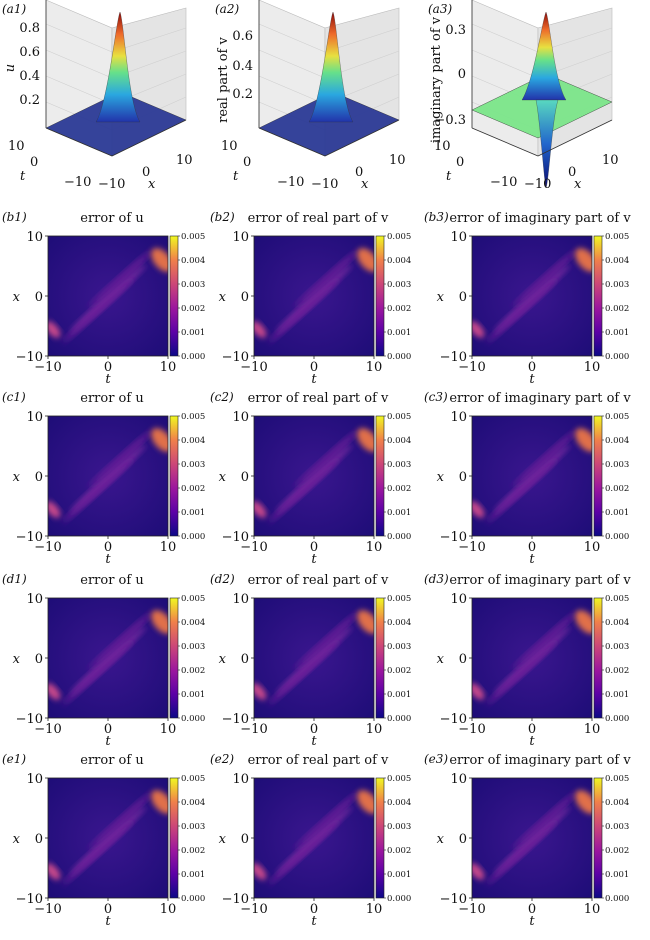 The height and width of the screenshot is (940, 650). Describe the element at coordinates (29, 76) in the screenshot. I see `z-tick-label: 0.4` at that location.